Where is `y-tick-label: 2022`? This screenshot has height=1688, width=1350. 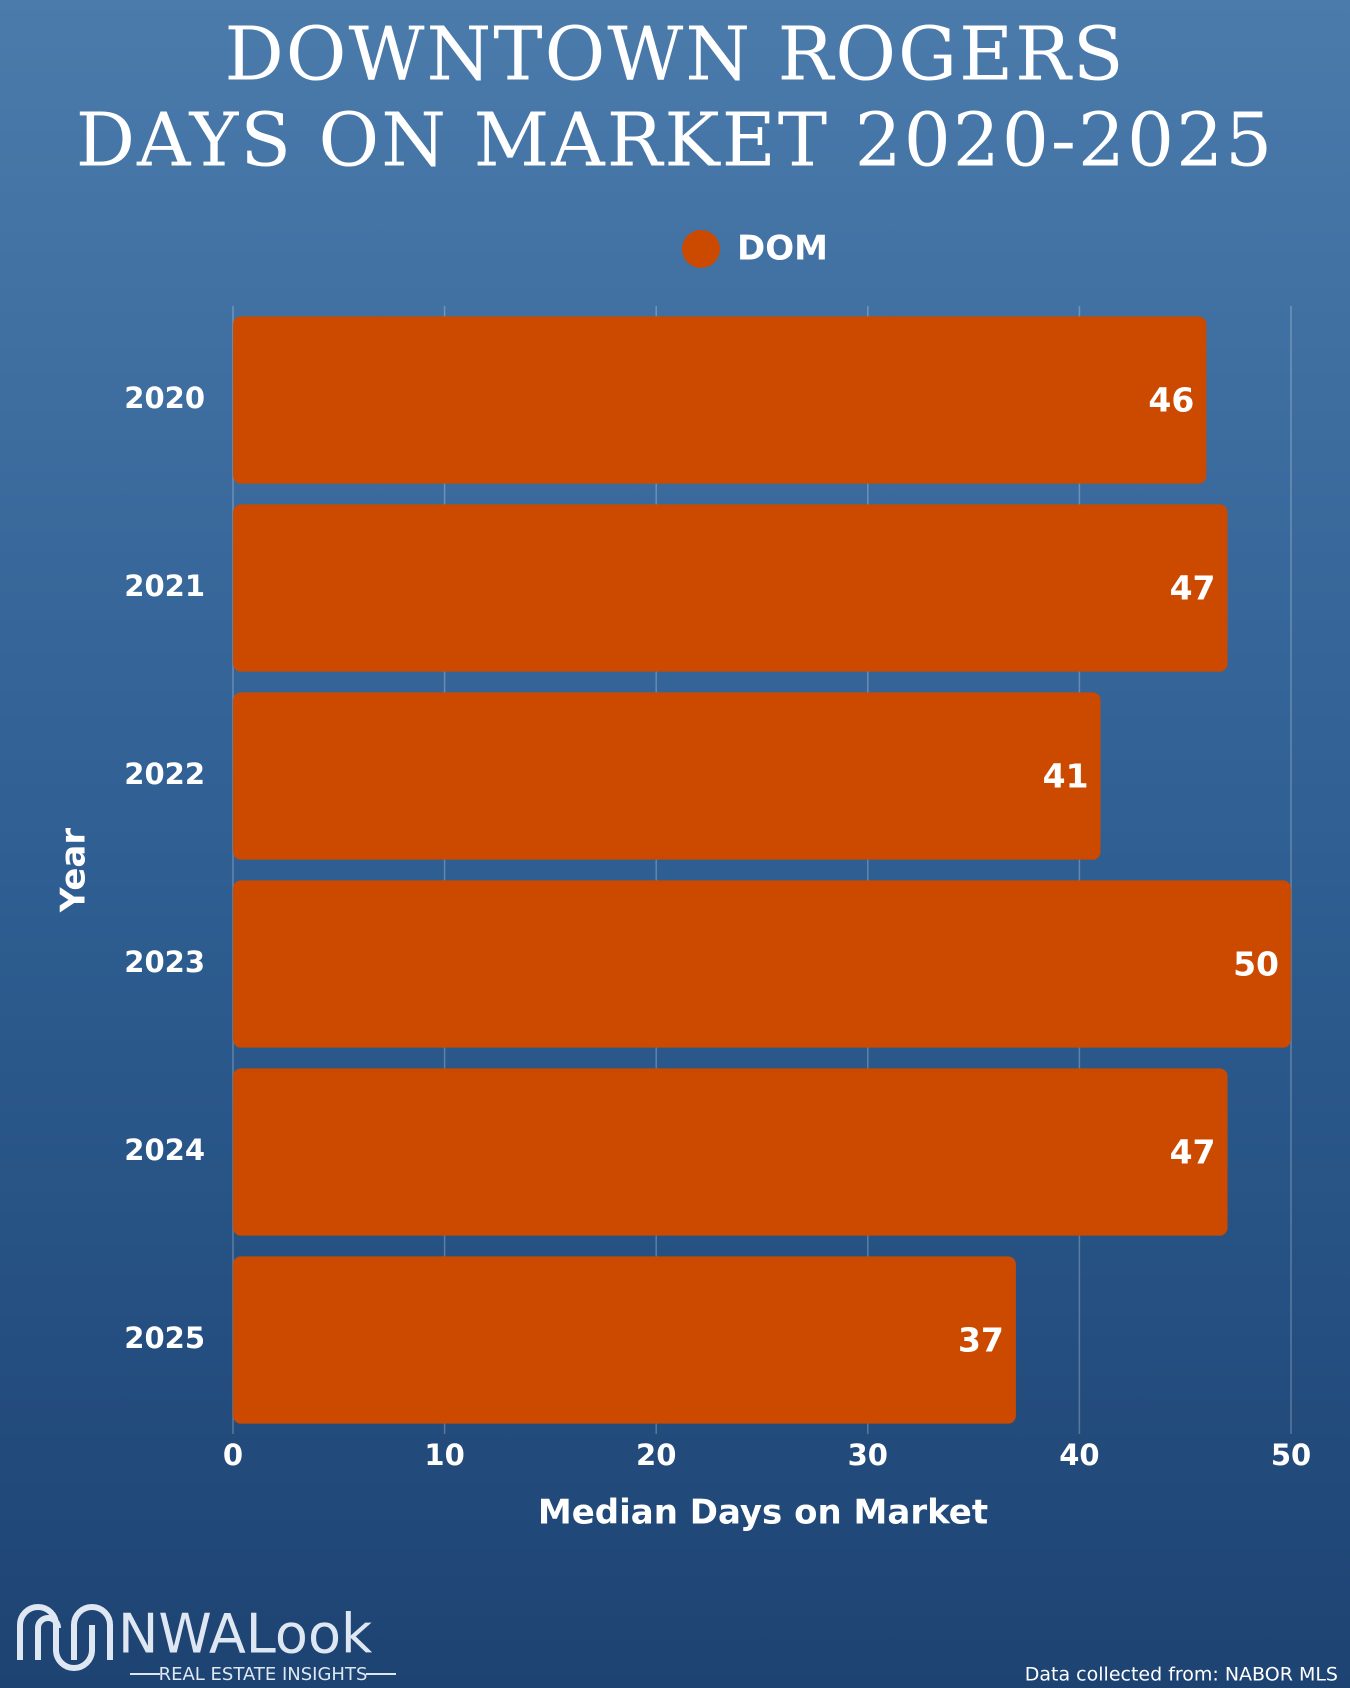 y-tick-label: 2022 is located at coordinates (164, 774).